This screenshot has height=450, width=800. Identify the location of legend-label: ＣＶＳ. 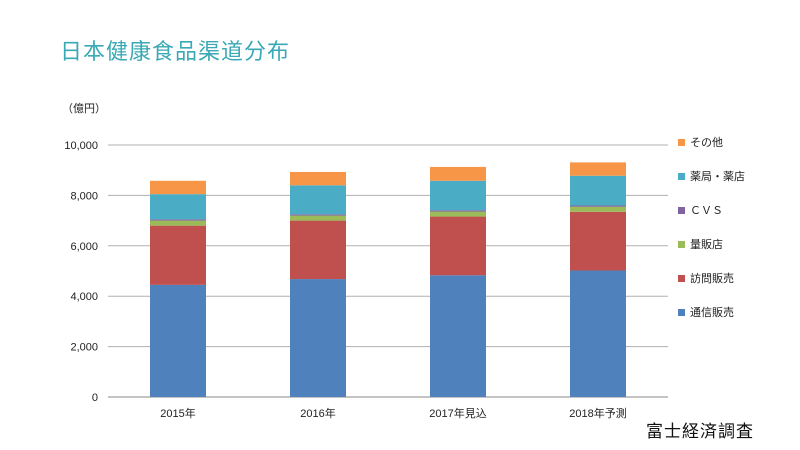
(706, 210).